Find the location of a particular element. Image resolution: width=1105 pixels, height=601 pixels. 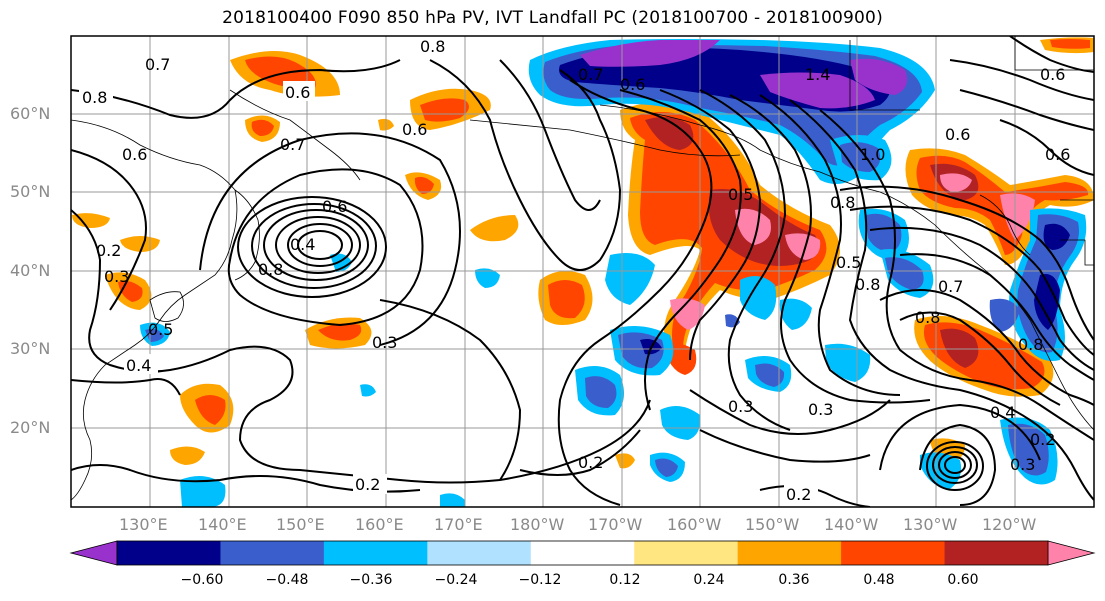

lon-tick-label: 170°W is located at coordinates (615, 524).